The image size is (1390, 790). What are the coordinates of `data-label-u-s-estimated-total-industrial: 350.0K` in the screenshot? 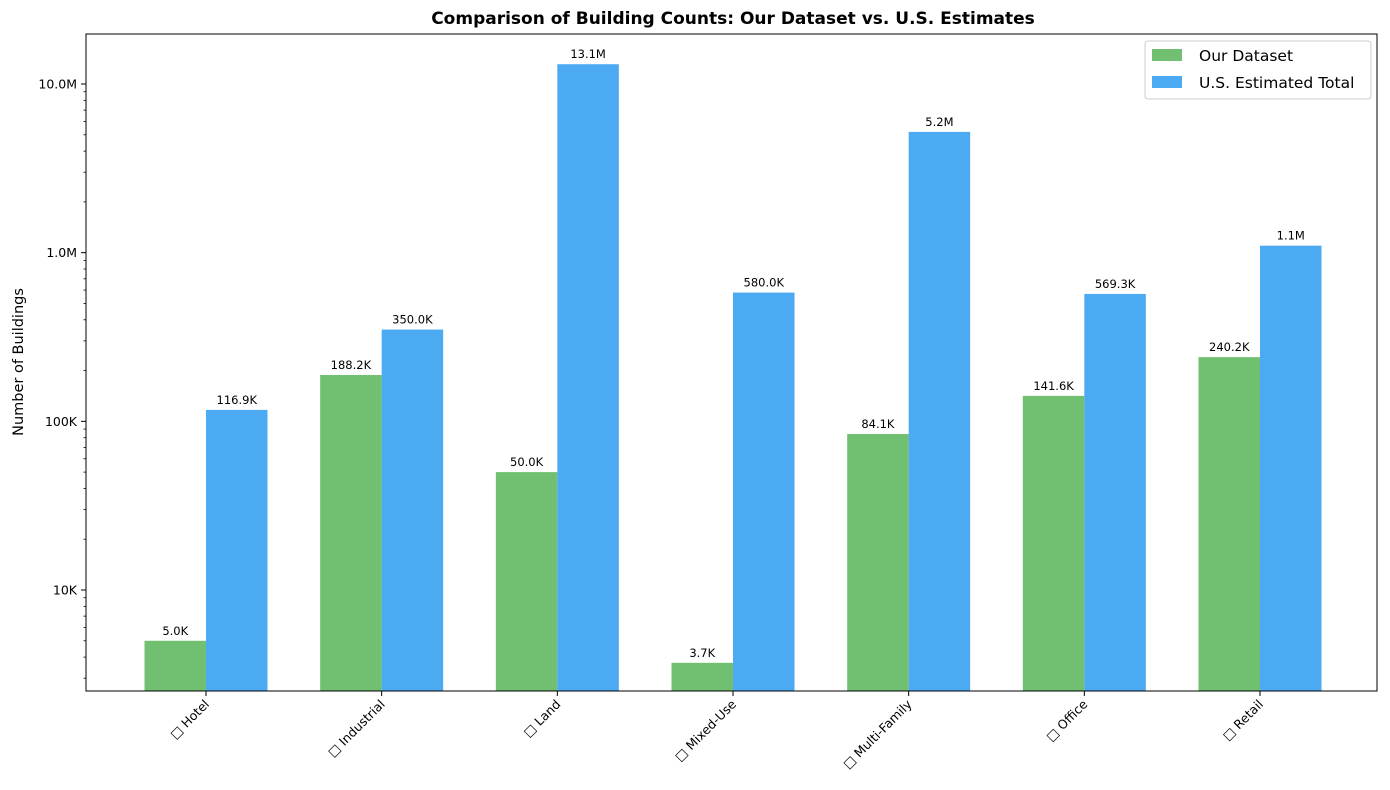 It's located at (412, 320).